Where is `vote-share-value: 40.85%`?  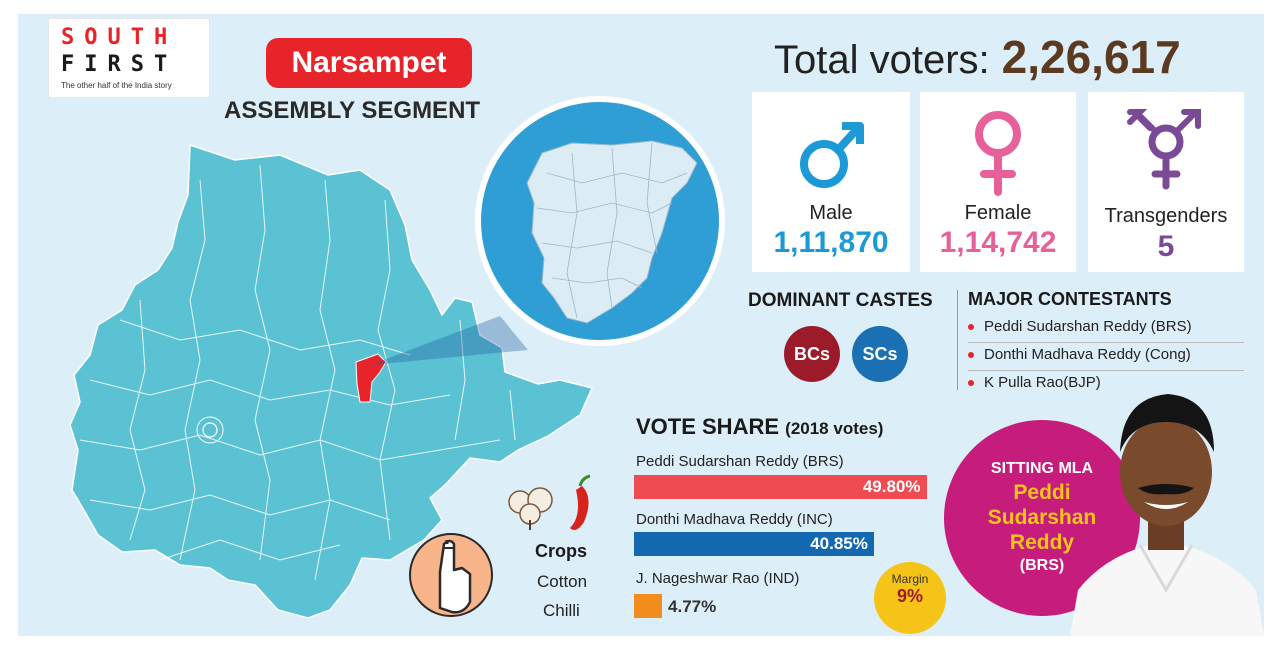
vote-share-value: 40.85% is located at coordinates (839, 543).